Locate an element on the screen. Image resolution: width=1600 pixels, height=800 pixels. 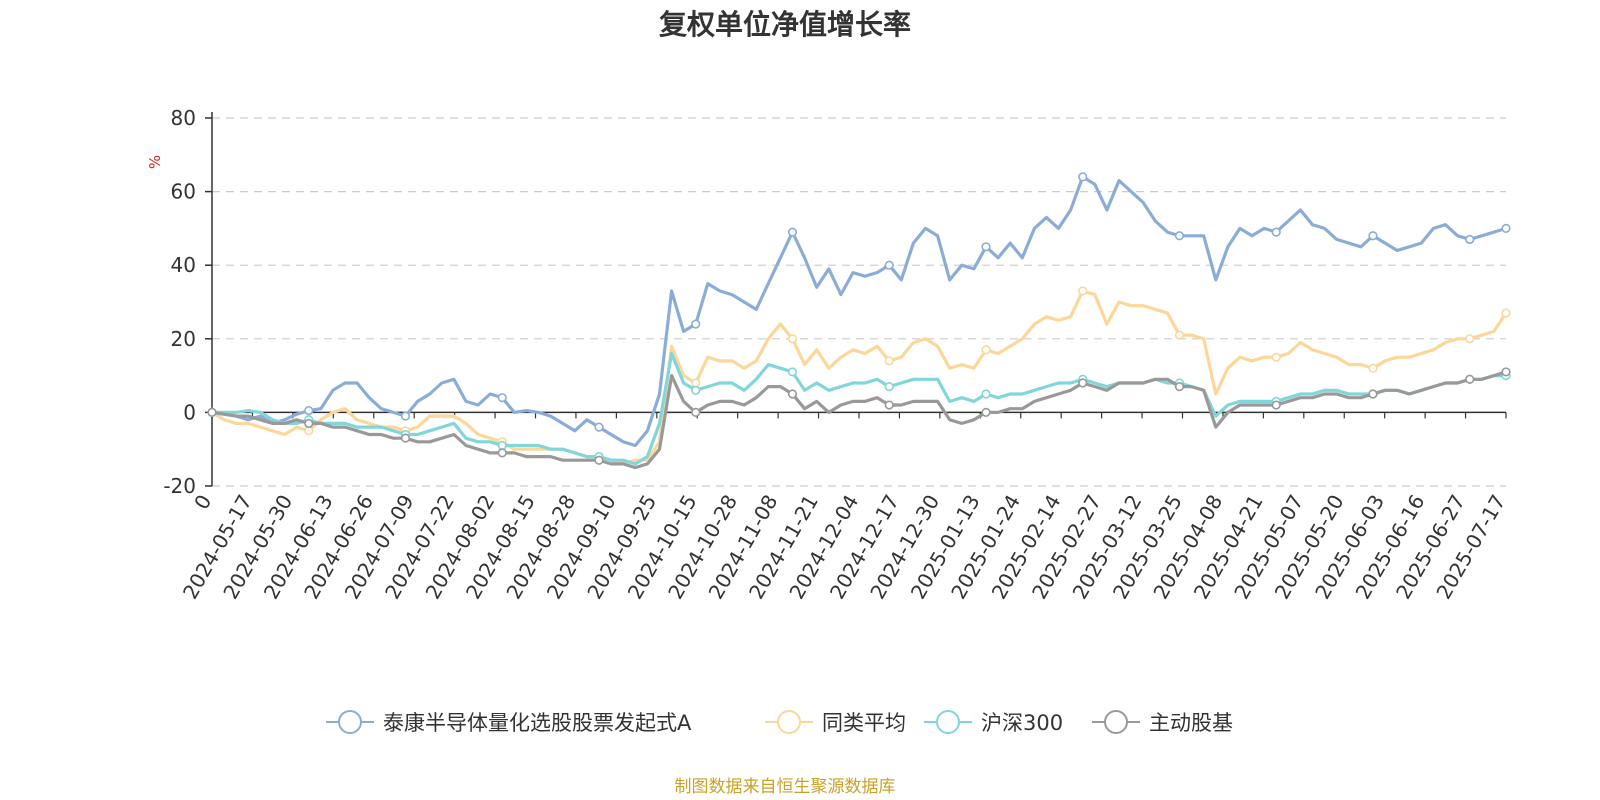
y-tick-label: 80 is located at coordinates (183, 118).